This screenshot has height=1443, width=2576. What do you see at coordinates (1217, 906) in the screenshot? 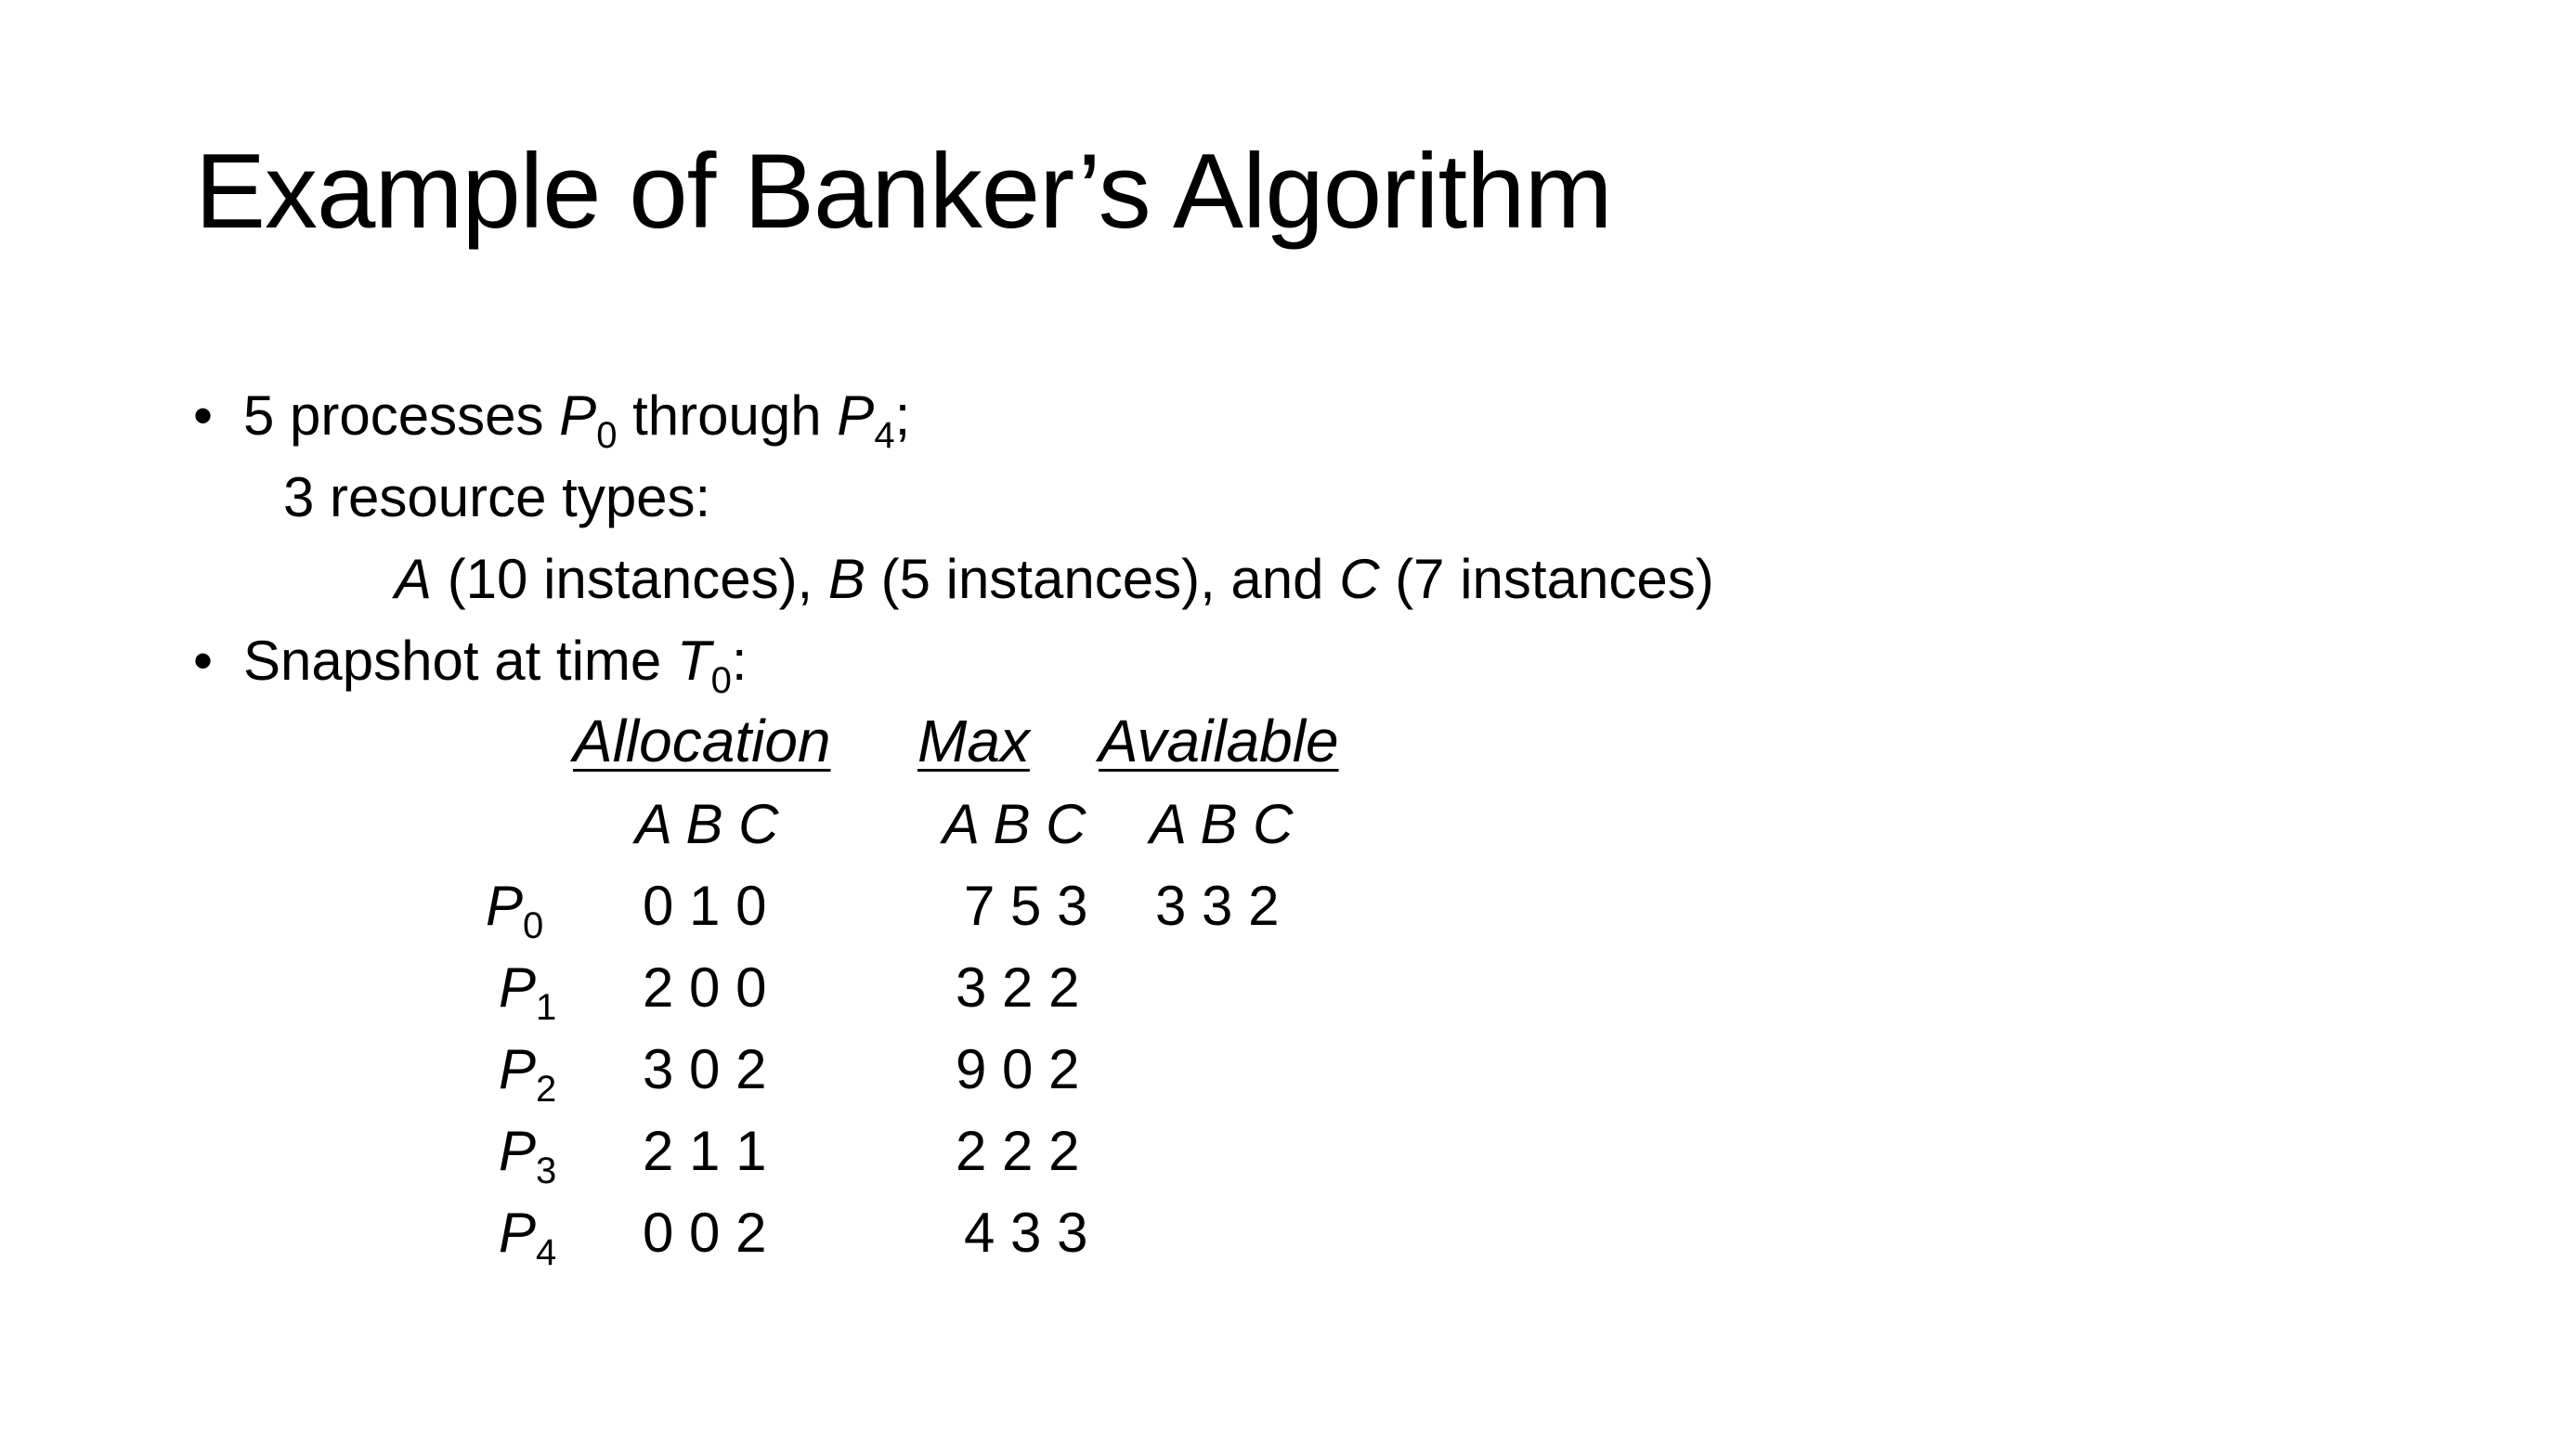
I see `row-0-available: 3 3 2` at bounding box center [1217, 906].